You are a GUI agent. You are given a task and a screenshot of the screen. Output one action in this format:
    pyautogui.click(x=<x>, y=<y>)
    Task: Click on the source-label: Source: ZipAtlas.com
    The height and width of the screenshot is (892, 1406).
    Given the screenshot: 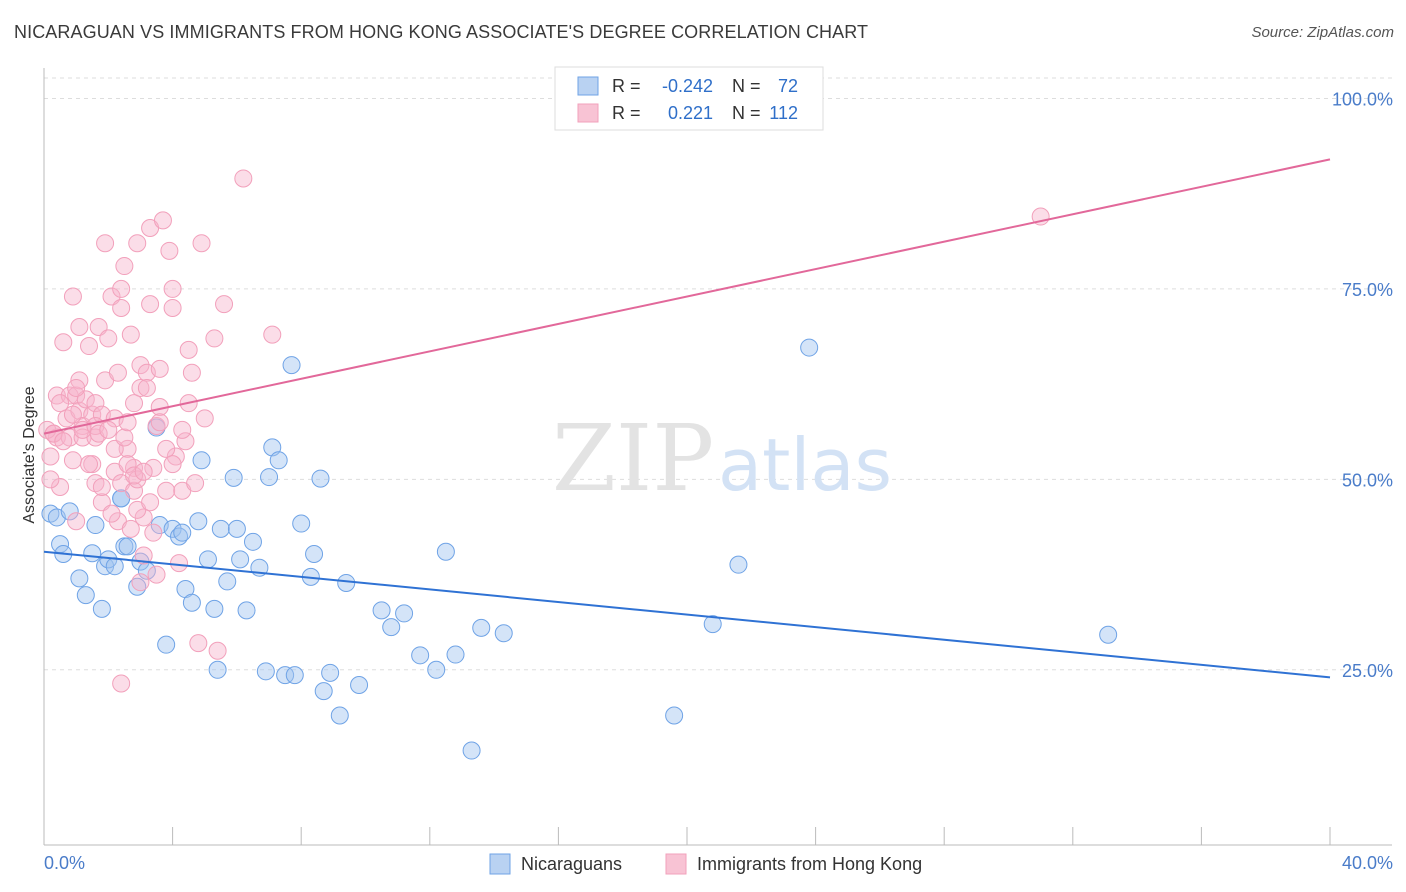 What is the action you would take?
    pyautogui.click(x=1322, y=32)
    